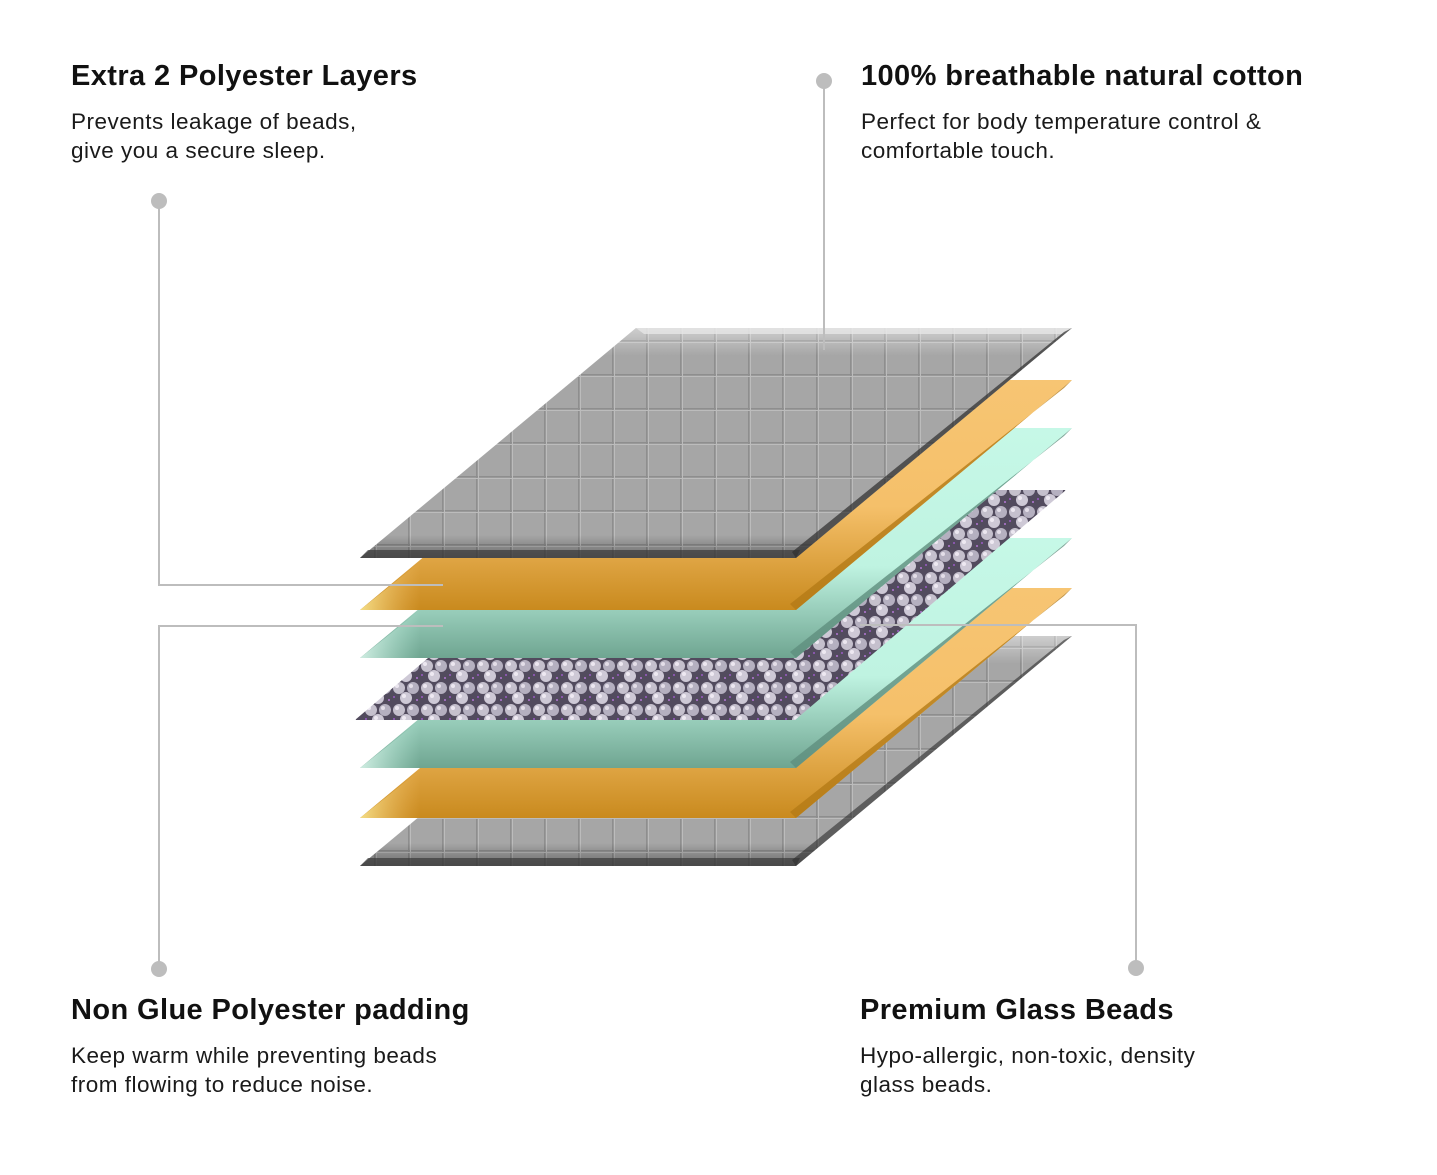 Image resolution: width=1437 pixels, height=1175 pixels. What do you see at coordinates (1082, 76) in the screenshot?
I see `callout-title: 100% breathable natural cotton` at bounding box center [1082, 76].